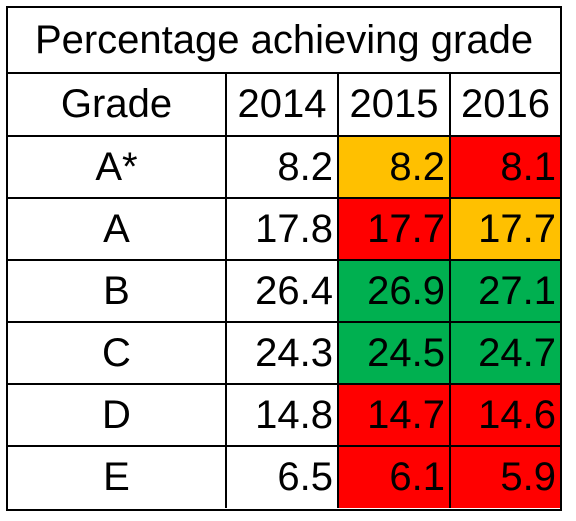 This screenshot has height=521, width=576. I want to click on value-cell-2014: 14.8, so click(282, 415).